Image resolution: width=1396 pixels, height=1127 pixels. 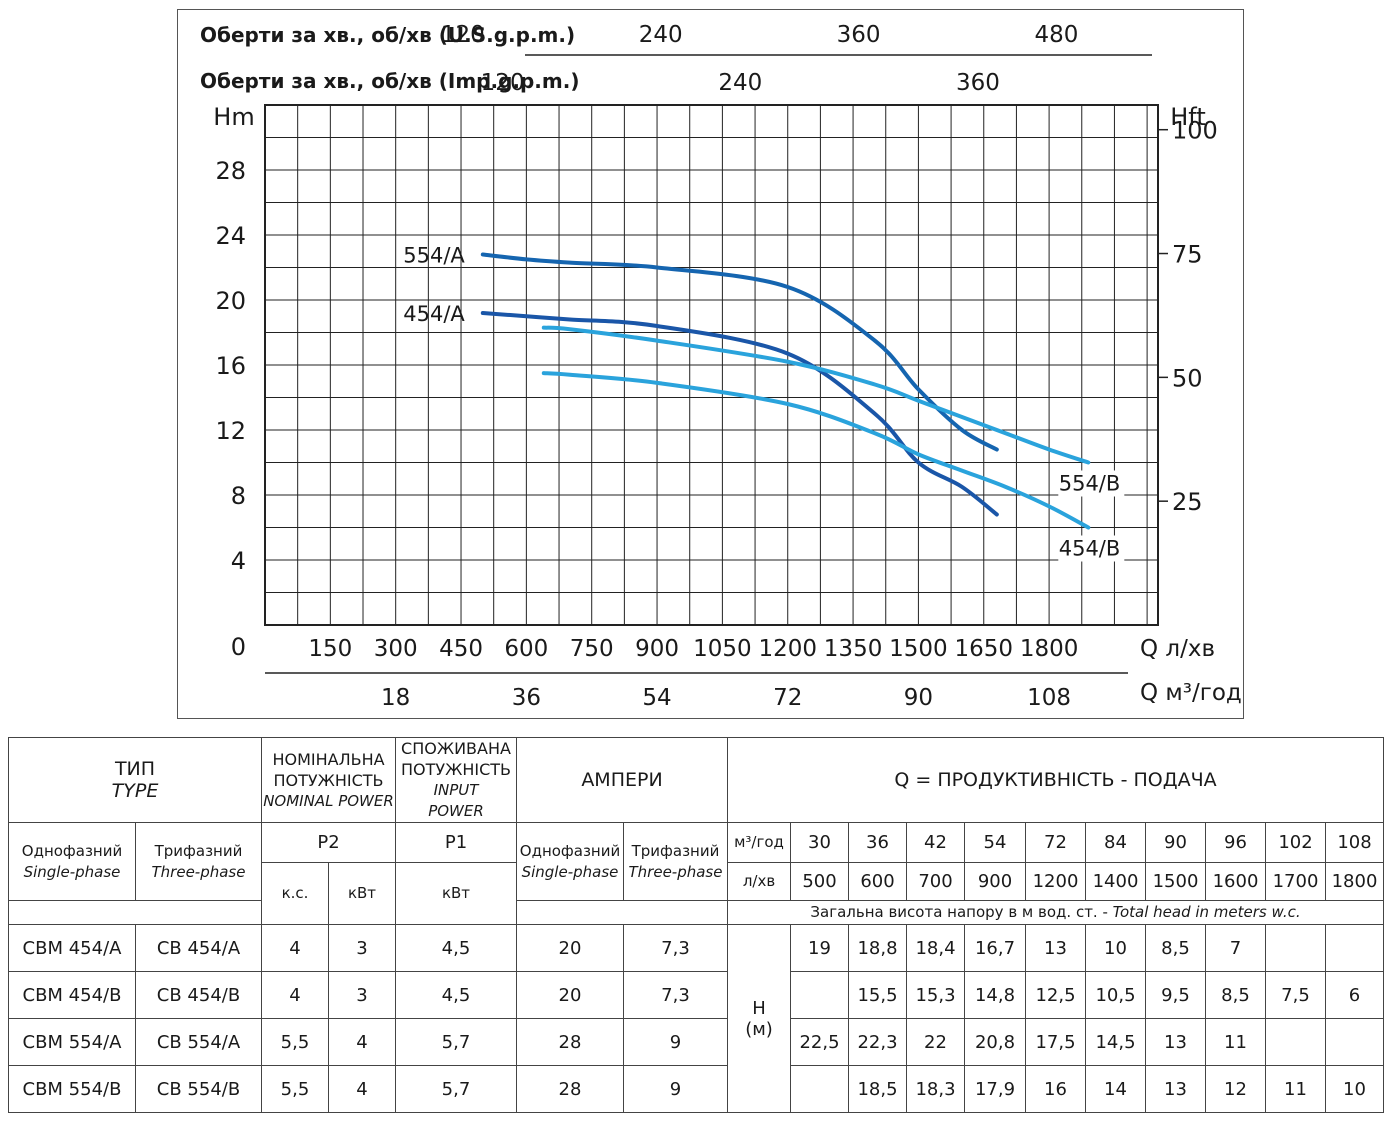 What do you see at coordinates (1175, 881) in the screenshot?
I see `q-lmin-cell: 1500` at bounding box center [1175, 881].